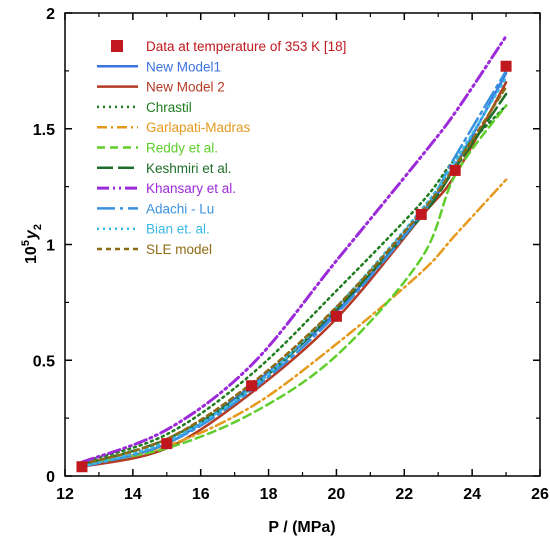 The width and height of the screenshot is (550, 545). I want to click on y-axis-title: 105y2, so click(32, 244).